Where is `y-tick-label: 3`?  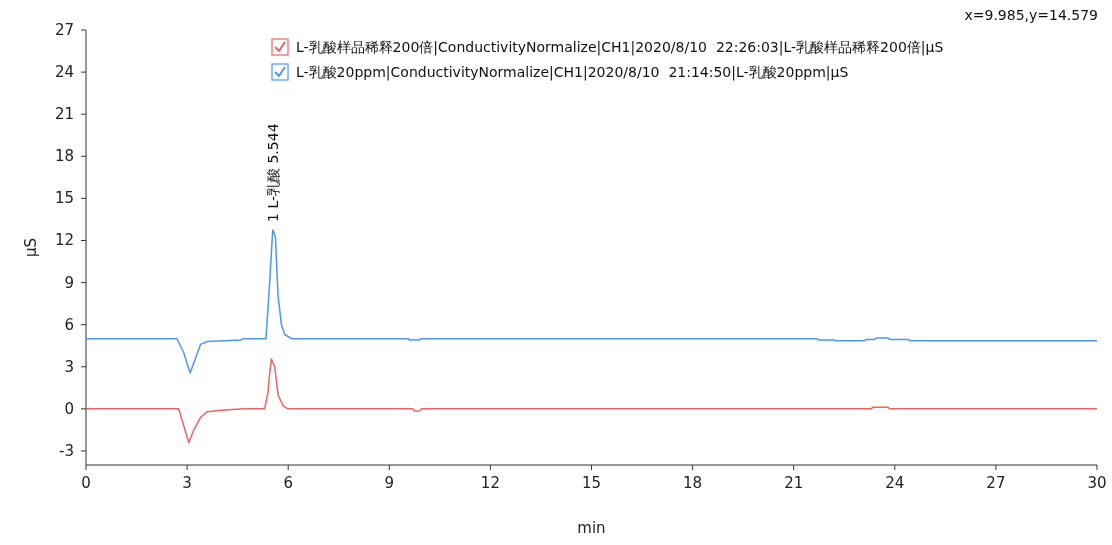 y-tick-label: 3 is located at coordinates (69, 366).